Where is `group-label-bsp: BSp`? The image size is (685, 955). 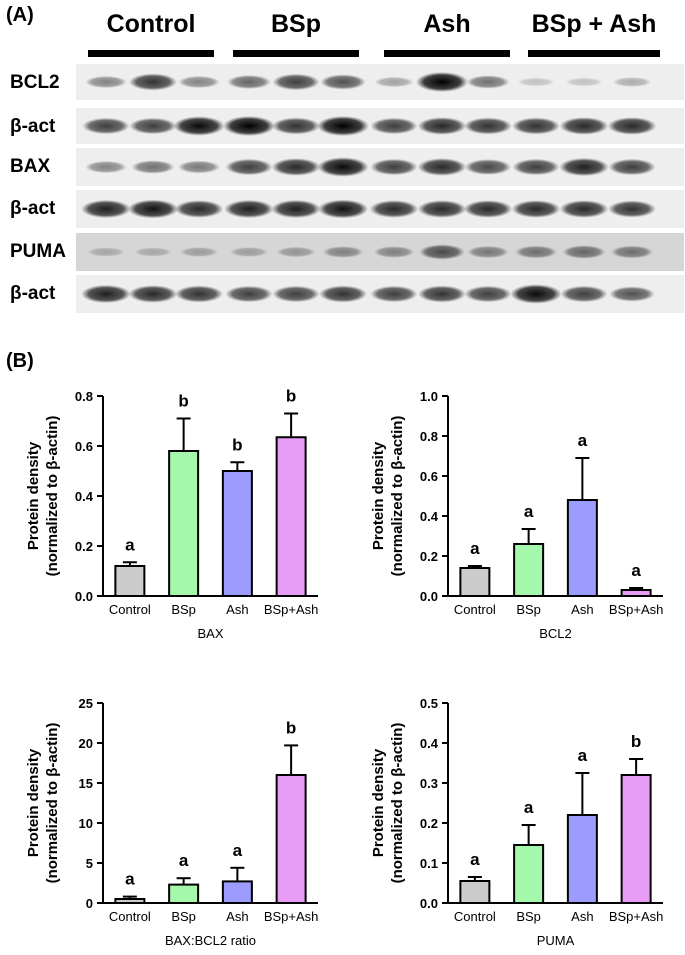
group-label-bsp: BSp is located at coordinates (296, 24).